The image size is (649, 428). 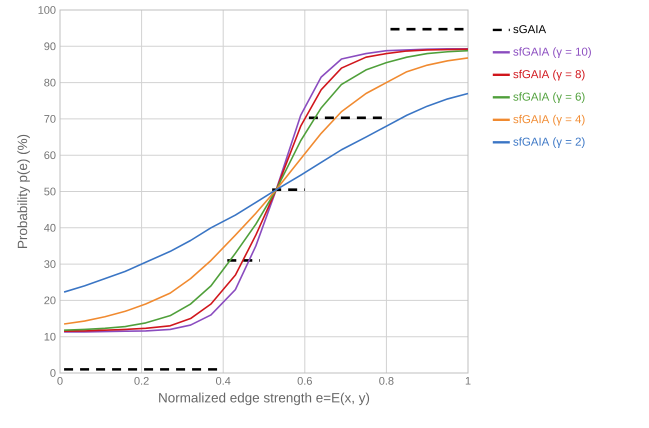 I want to click on legend-label: sfGAIA (γ = 8), so click(x=549, y=75).